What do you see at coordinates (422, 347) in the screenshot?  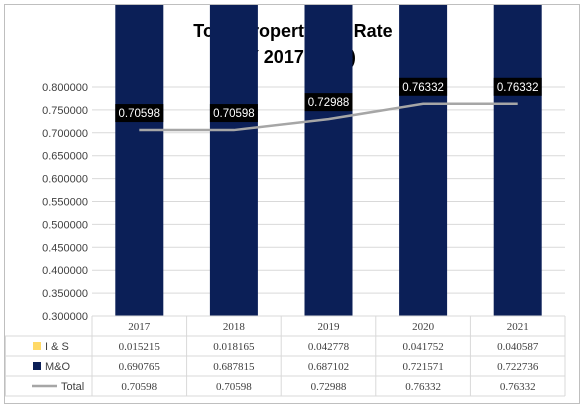 I see `table-cell: 0.041752` at bounding box center [422, 347].